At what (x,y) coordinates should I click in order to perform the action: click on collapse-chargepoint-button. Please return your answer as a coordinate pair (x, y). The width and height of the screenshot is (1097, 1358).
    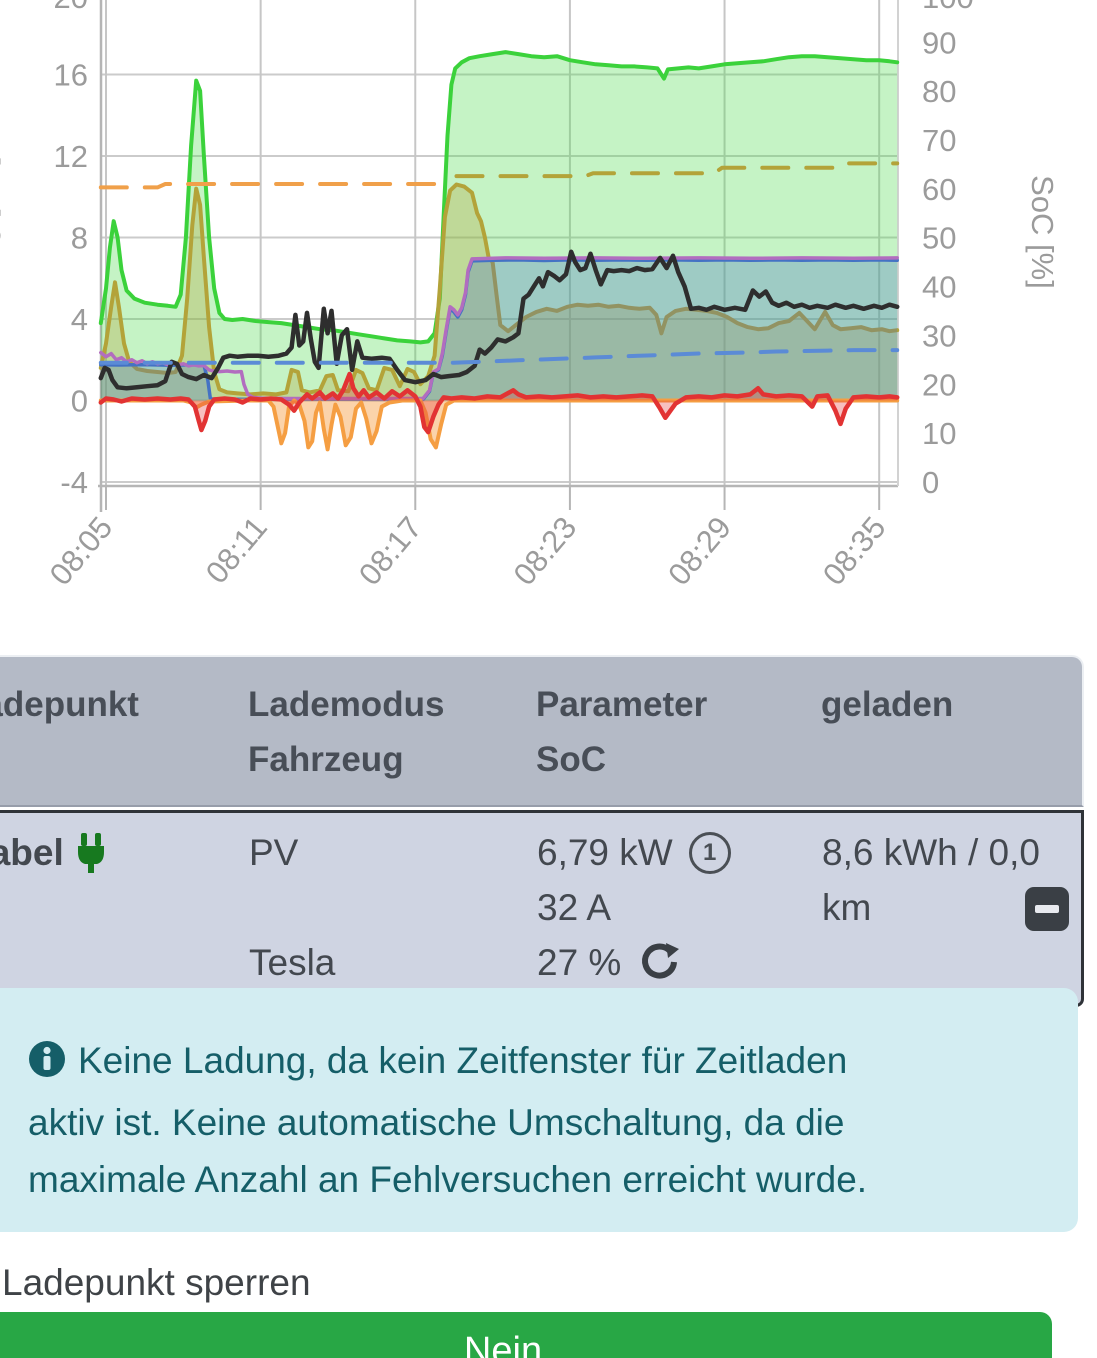
    Looking at the image, I should click on (1047, 909).